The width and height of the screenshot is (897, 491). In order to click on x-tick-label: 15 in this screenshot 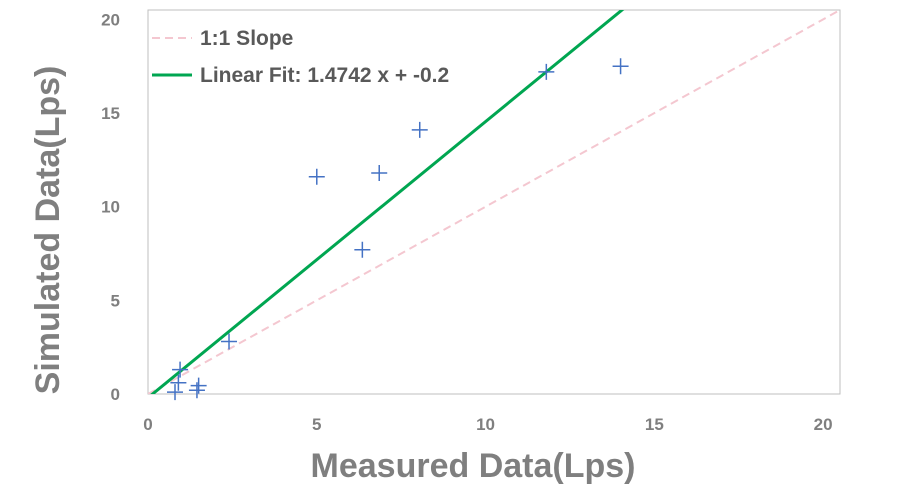, I will do `click(654, 424)`.